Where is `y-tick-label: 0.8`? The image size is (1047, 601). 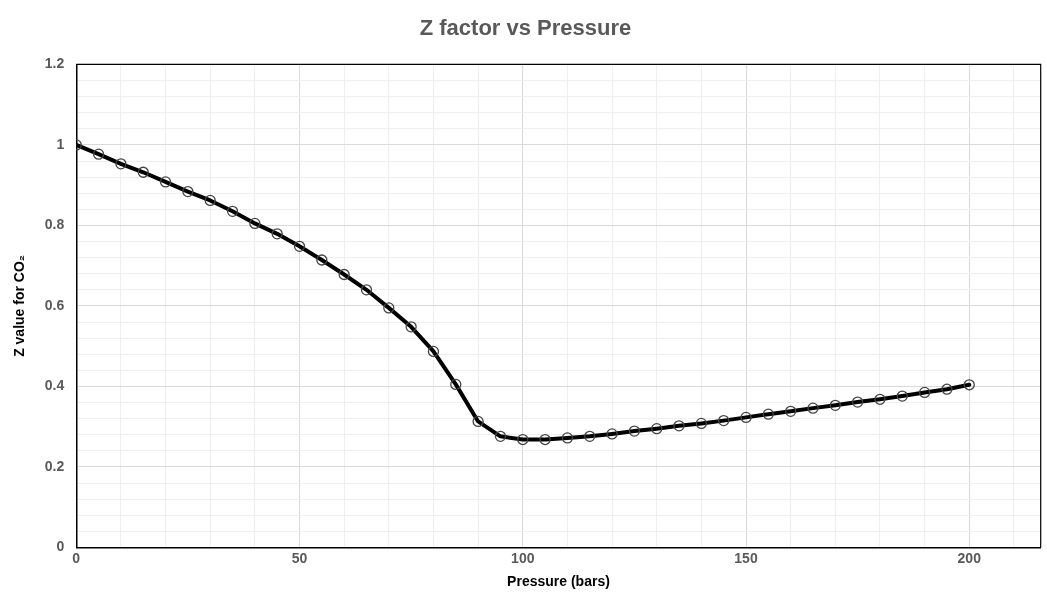 y-tick-label: 0.8 is located at coordinates (54, 224).